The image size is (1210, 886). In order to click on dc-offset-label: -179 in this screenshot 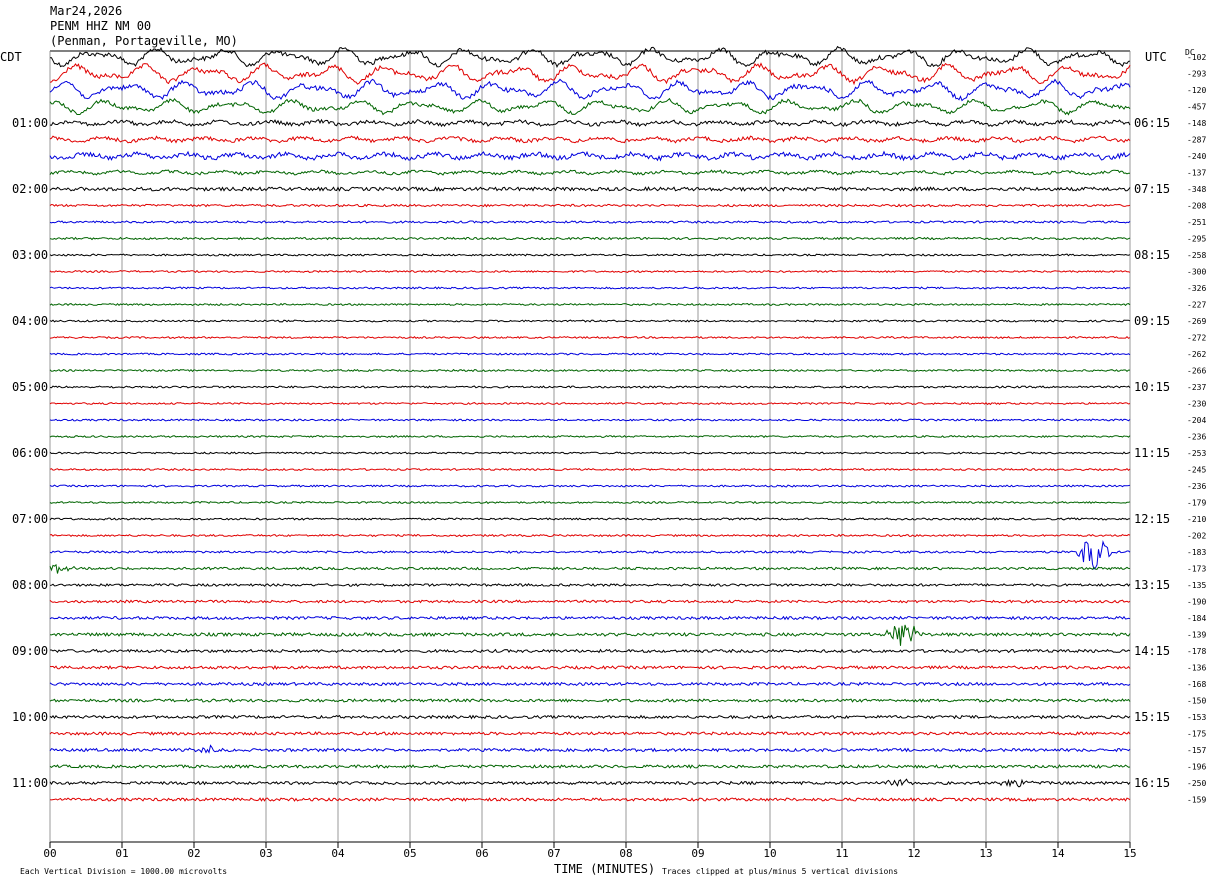, I will do `click(1196, 503)`.